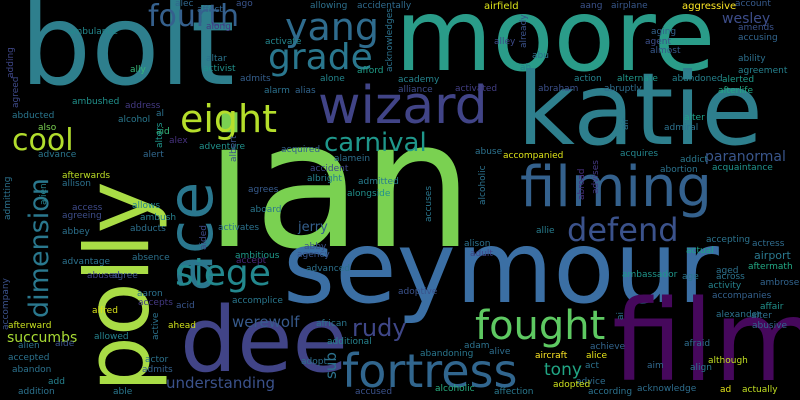 Image resolution: width=800 pixels, height=400 pixels. I want to click on word-ah: ah, so click(526, 68).